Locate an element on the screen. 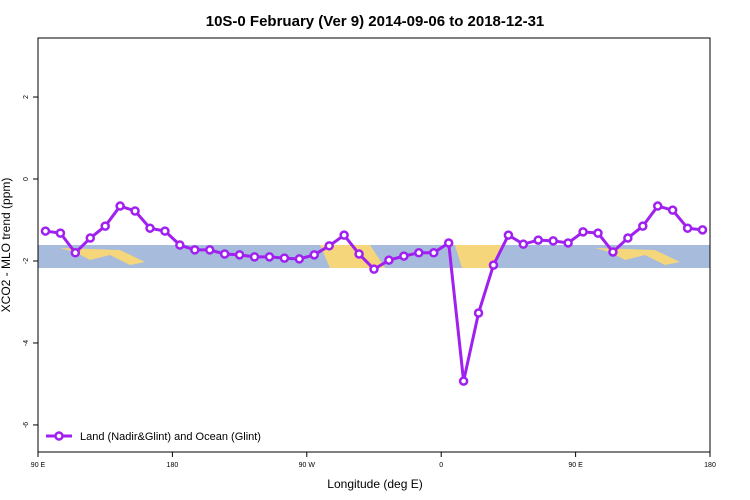  x-tick-label: 90 W is located at coordinates (307, 465).